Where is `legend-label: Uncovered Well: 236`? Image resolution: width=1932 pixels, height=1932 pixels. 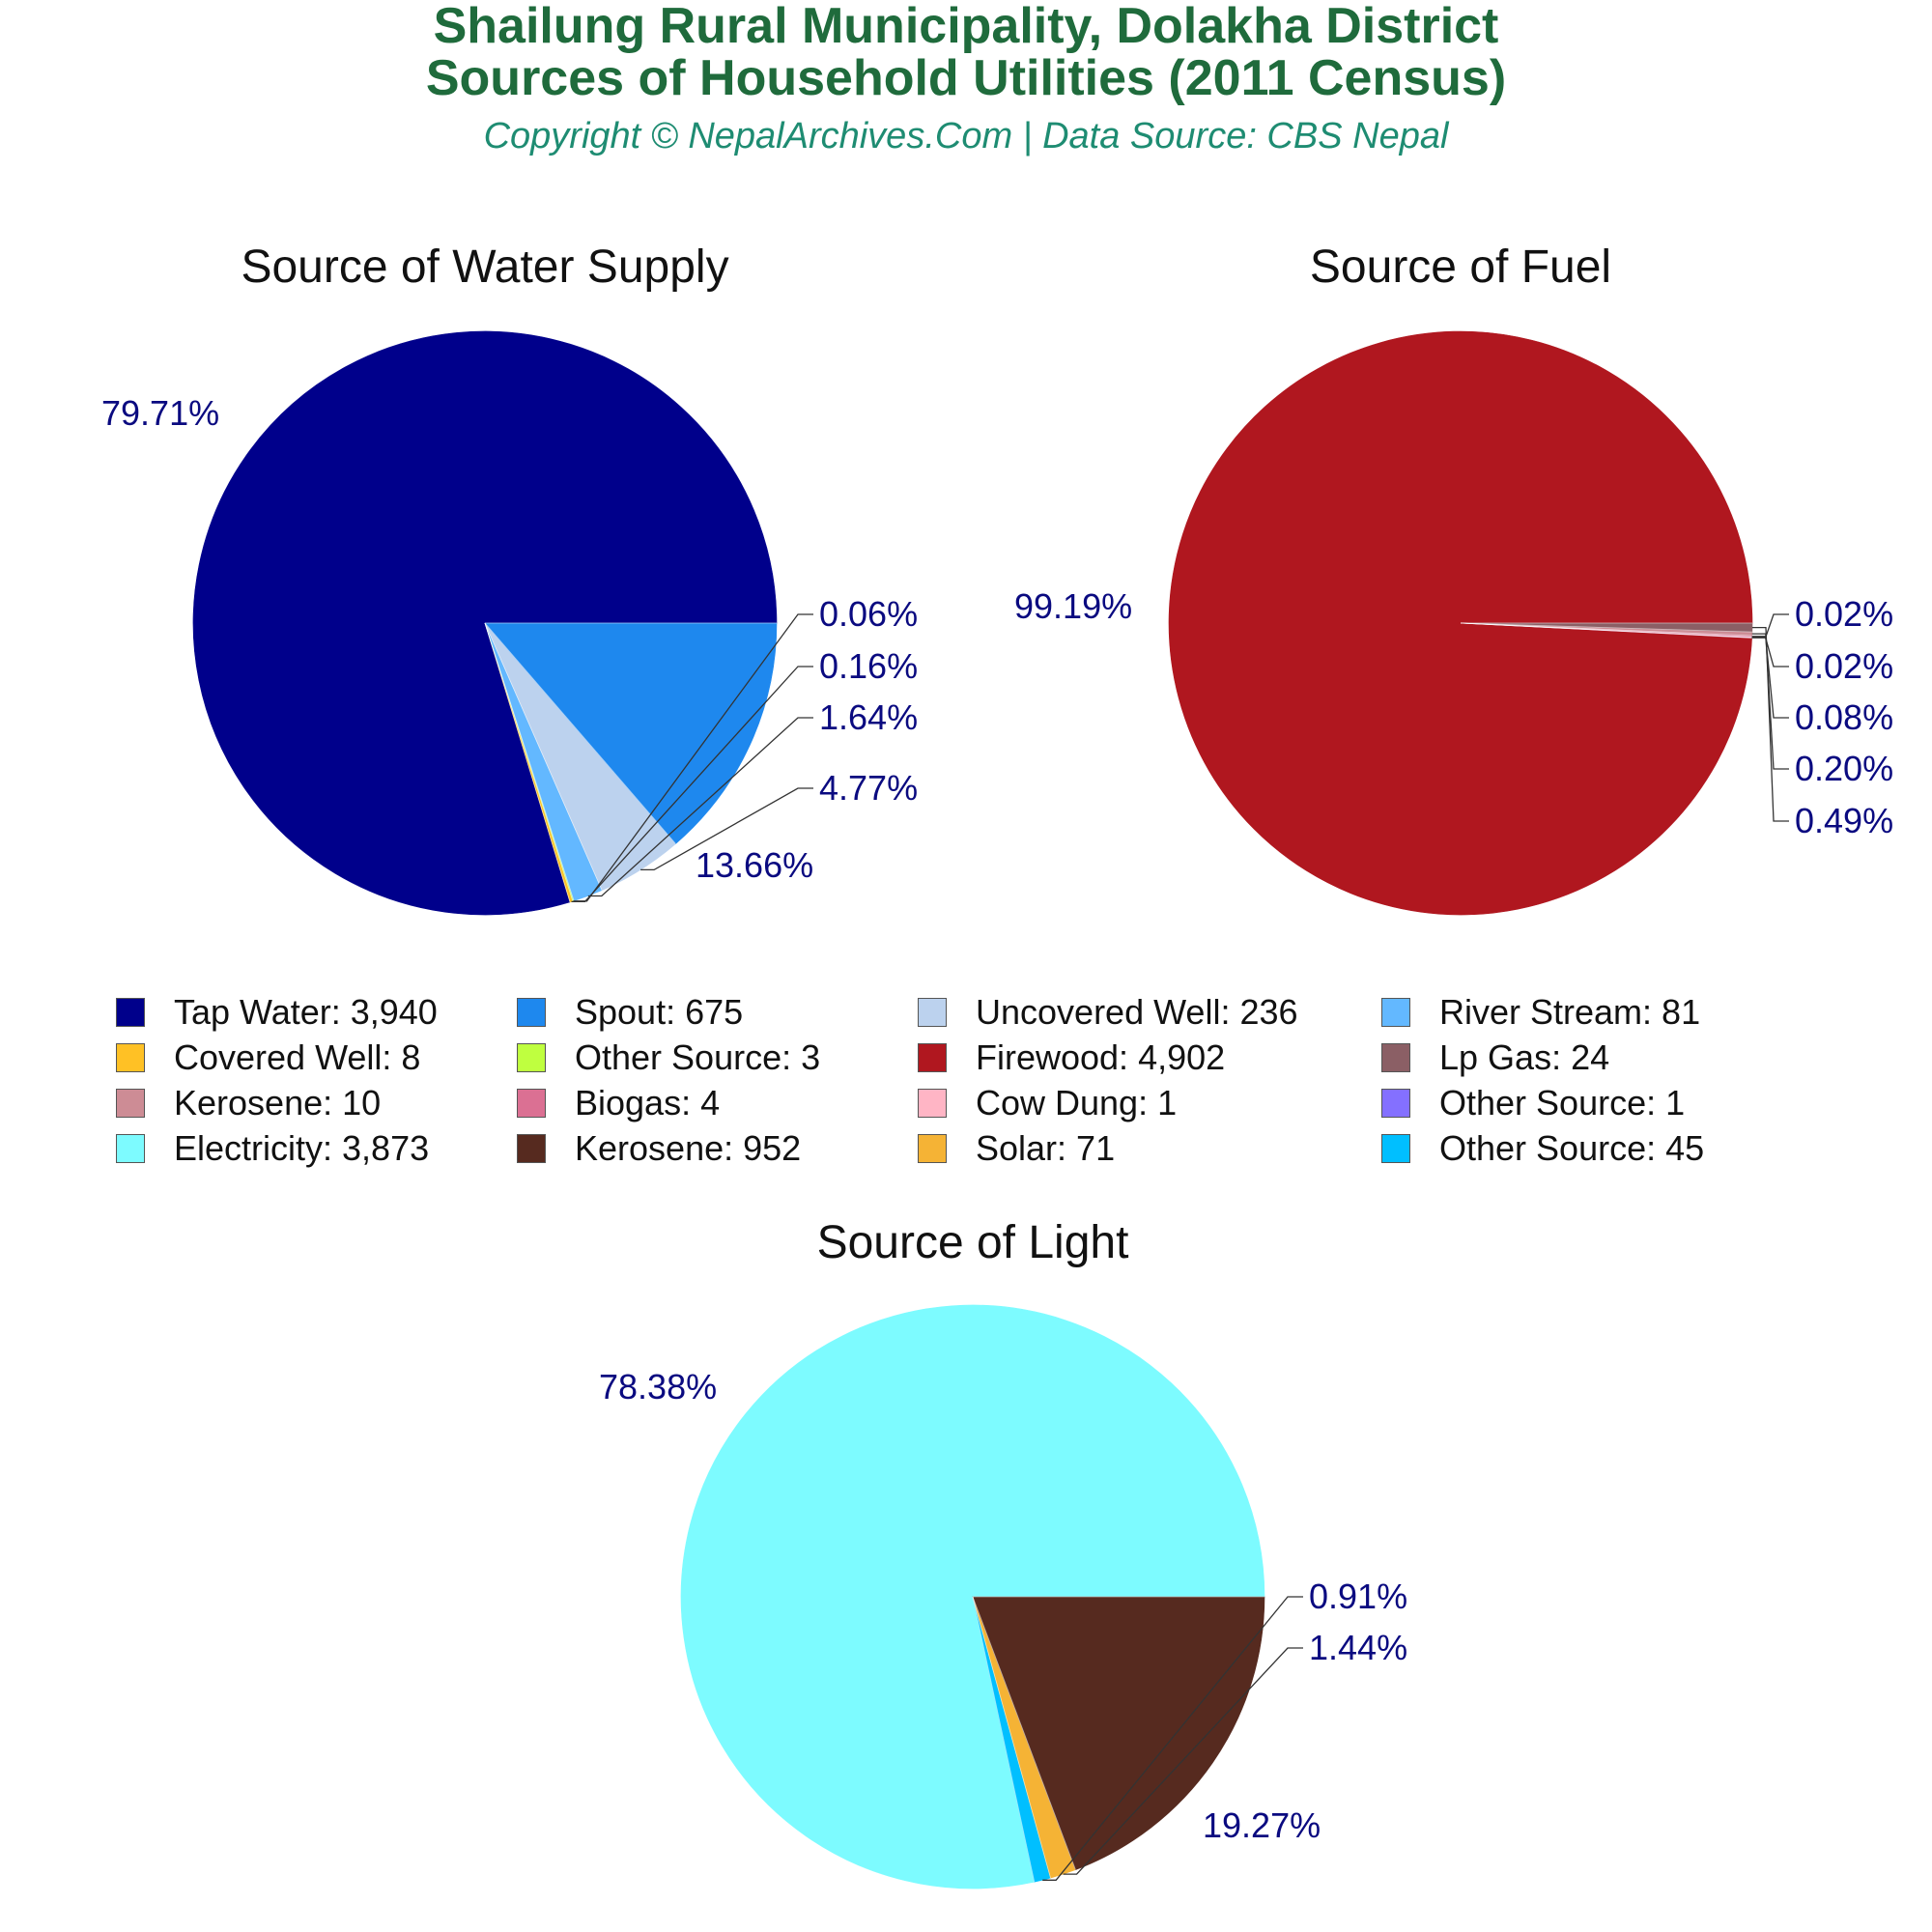
legend-label: Uncovered Well: 236 is located at coordinates (1137, 1011).